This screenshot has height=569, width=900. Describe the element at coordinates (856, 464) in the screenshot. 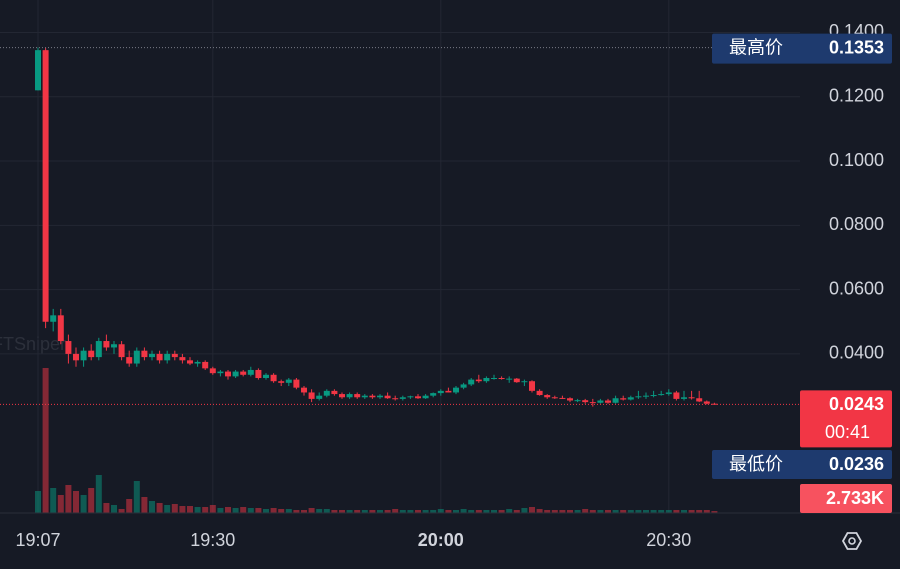

I see `low-value: 0.0236` at that location.